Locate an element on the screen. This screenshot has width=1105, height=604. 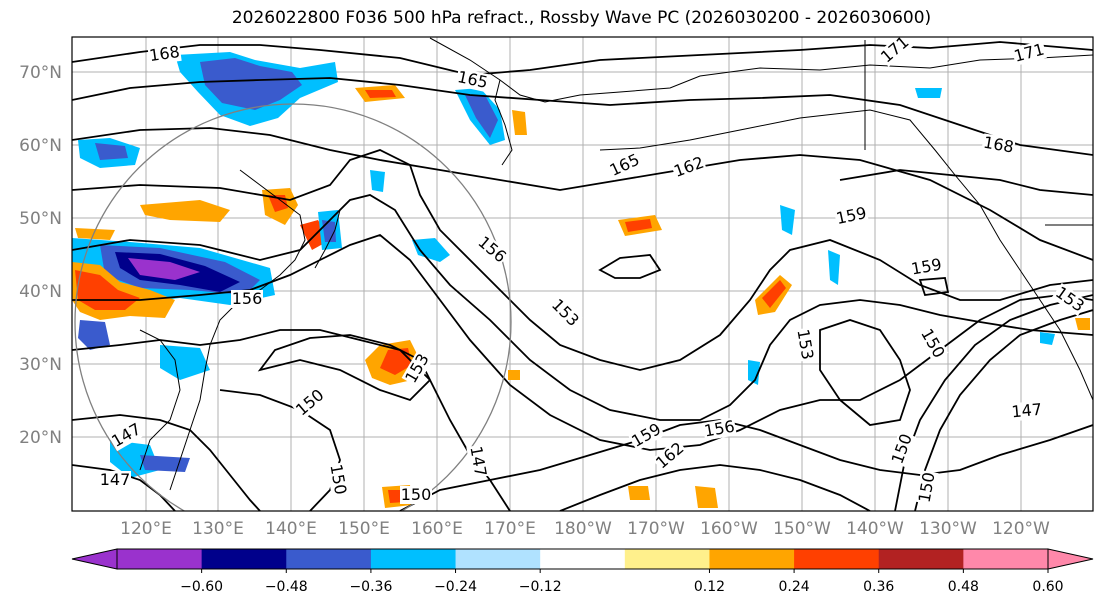
colorbar-tick-label: 0.48 is located at coordinates (963, 587).